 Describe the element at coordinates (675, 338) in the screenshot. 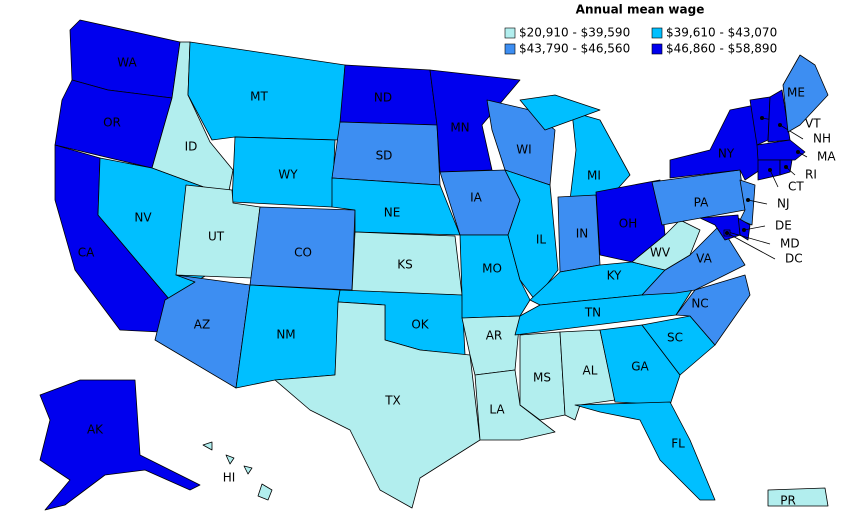

I see `state-label: SC` at that location.